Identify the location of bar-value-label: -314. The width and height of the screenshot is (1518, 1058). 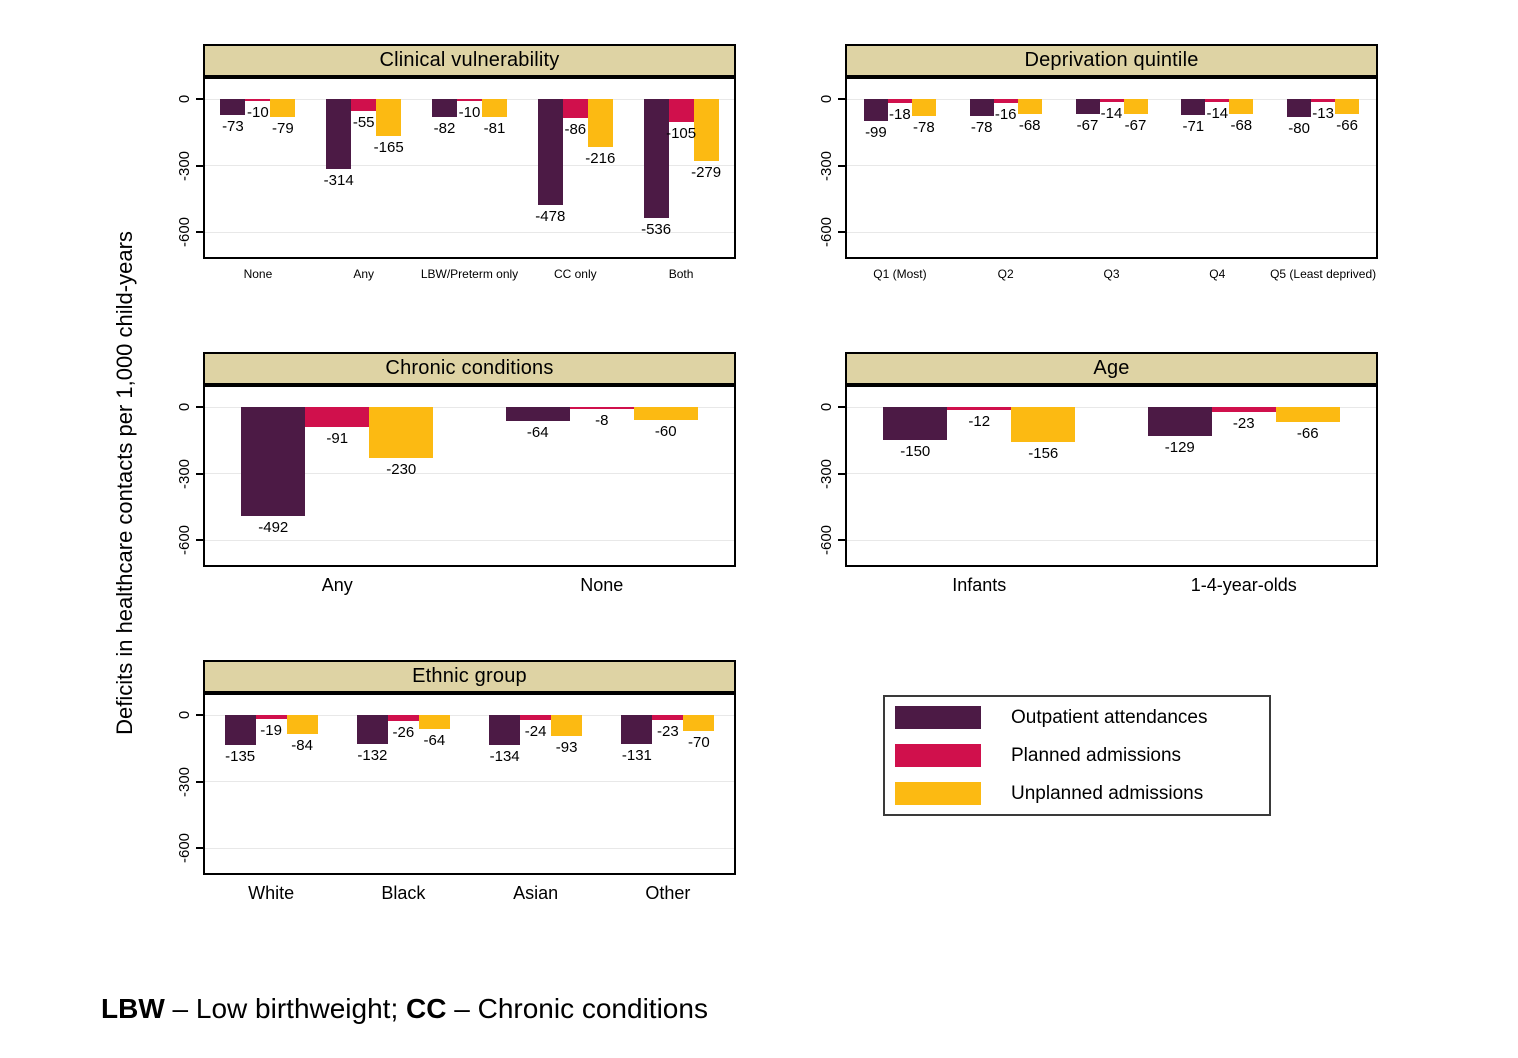
(338, 180).